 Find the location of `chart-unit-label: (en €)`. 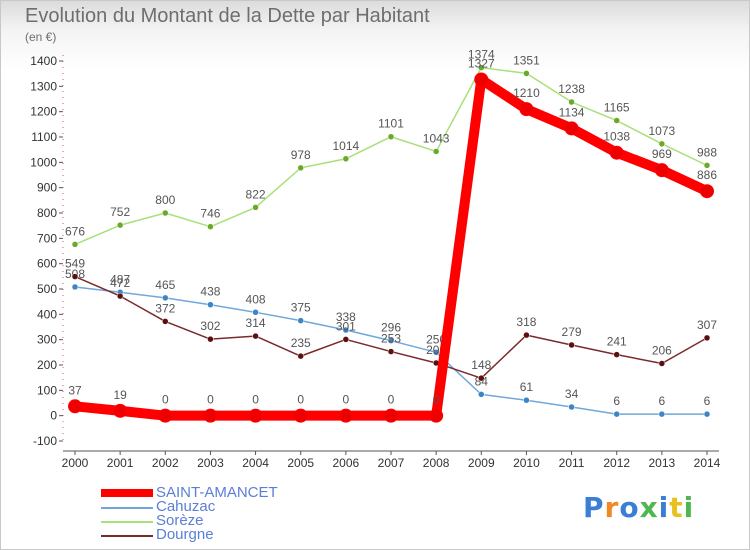

chart-unit-label: (en €) is located at coordinates (41, 37).